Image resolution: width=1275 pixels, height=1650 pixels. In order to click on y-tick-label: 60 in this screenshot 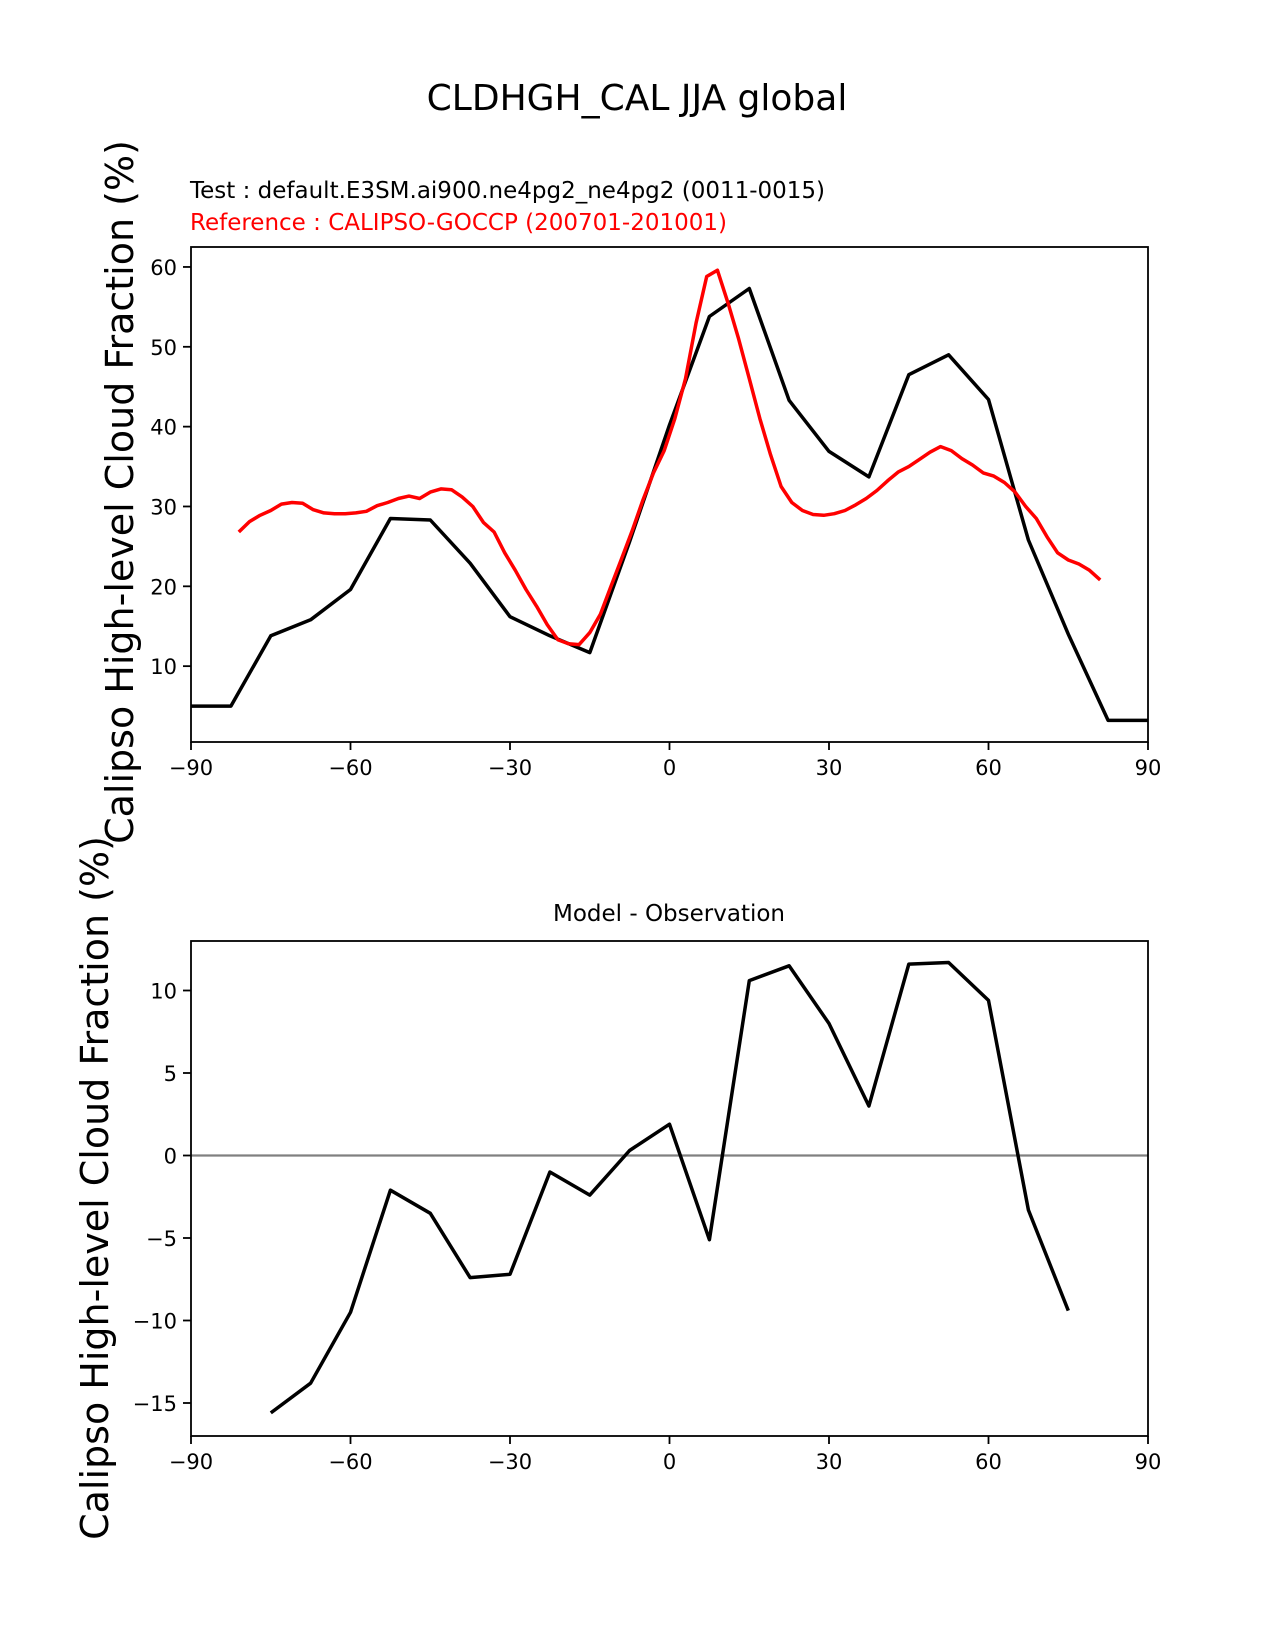, I will do `click(163, 268)`.